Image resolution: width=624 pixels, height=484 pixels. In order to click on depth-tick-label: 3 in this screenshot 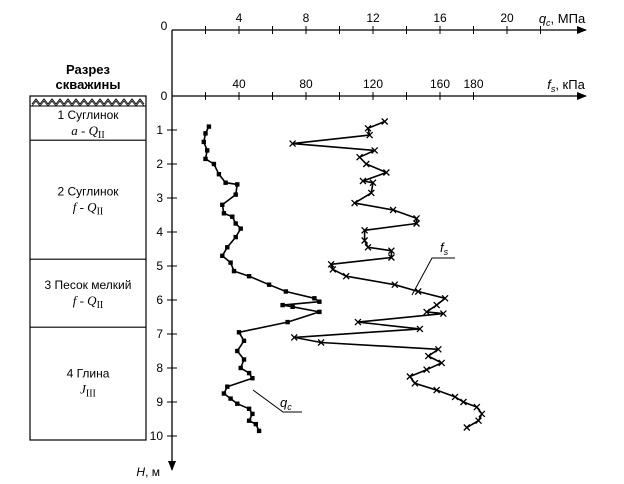, I will do `click(159, 198)`.